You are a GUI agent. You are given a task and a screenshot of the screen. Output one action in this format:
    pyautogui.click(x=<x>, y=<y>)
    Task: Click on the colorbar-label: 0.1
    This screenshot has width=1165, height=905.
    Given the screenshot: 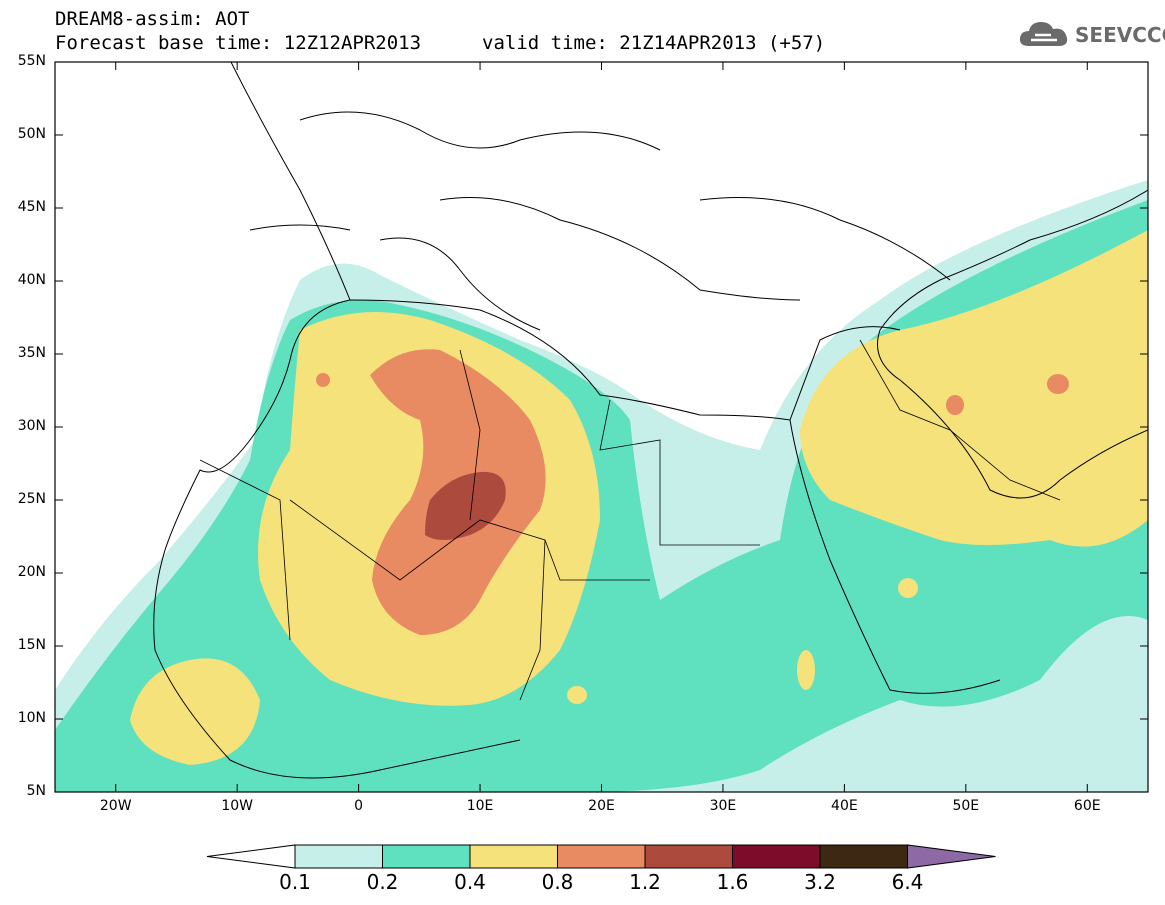 What is the action you would take?
    pyautogui.click(x=295, y=882)
    